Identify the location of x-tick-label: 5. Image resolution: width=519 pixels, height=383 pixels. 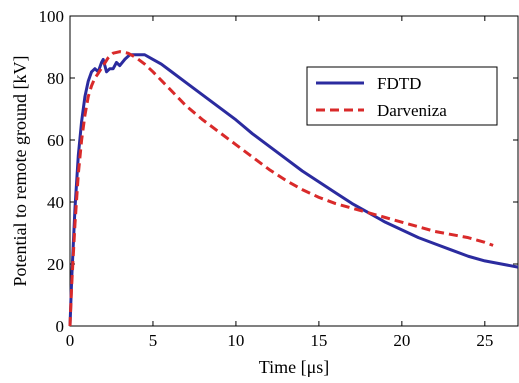
(153, 340).